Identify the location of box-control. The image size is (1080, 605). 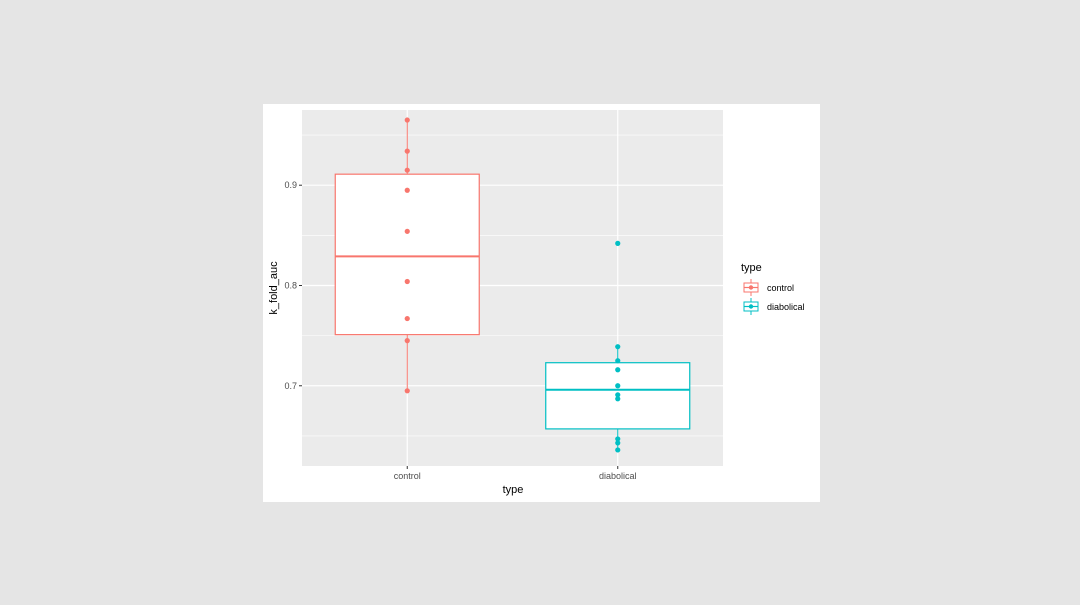
(407, 255).